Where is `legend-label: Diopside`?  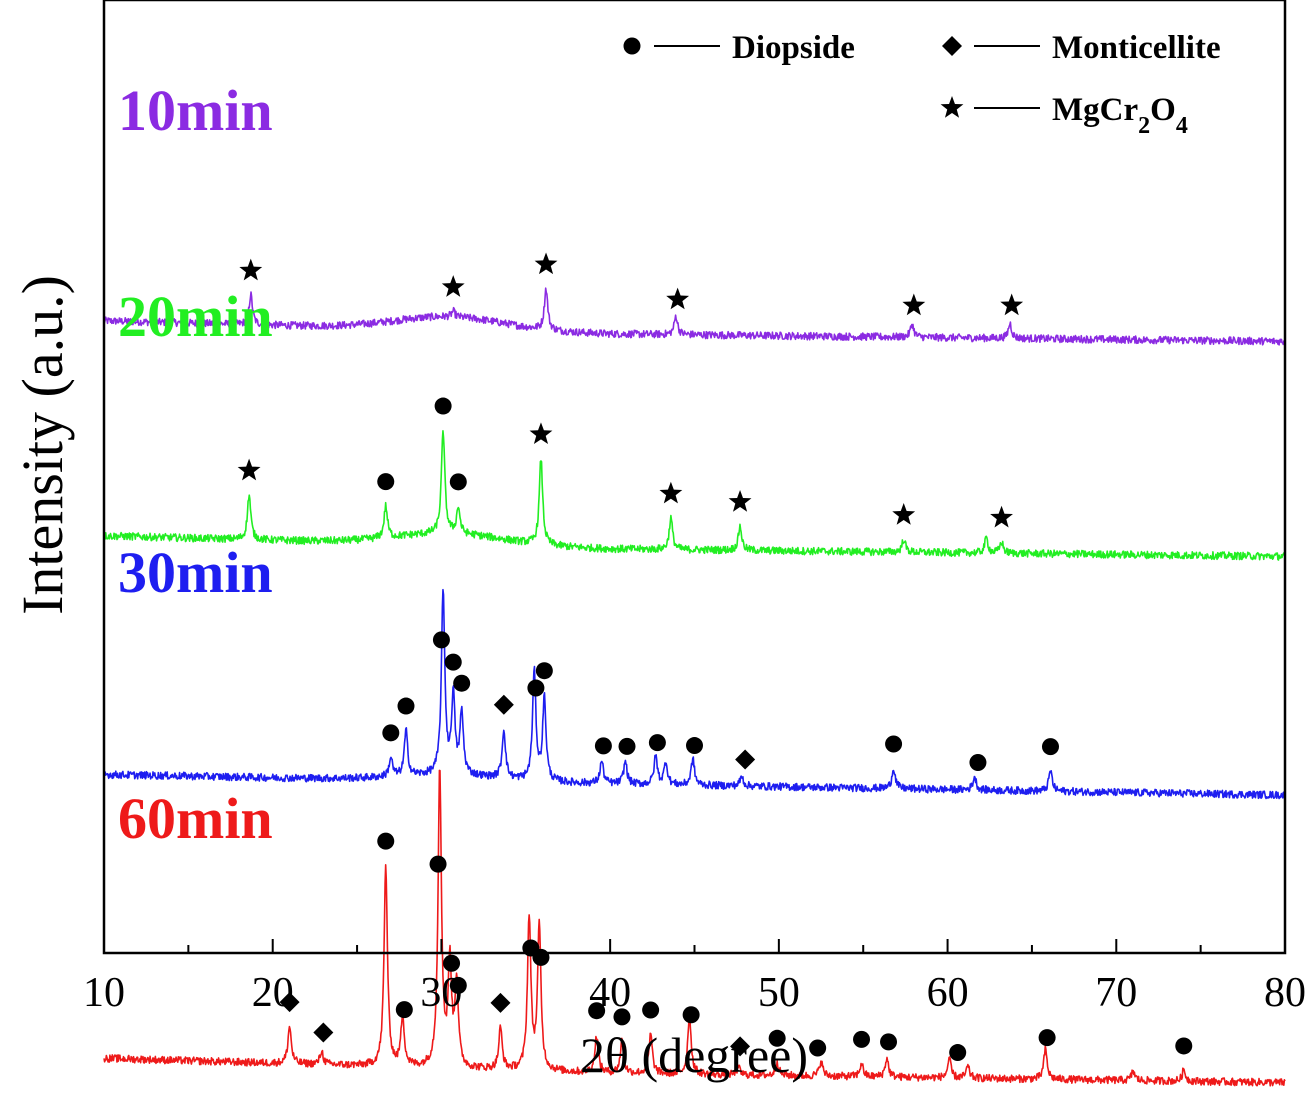 legend-label: Diopside is located at coordinates (793, 48).